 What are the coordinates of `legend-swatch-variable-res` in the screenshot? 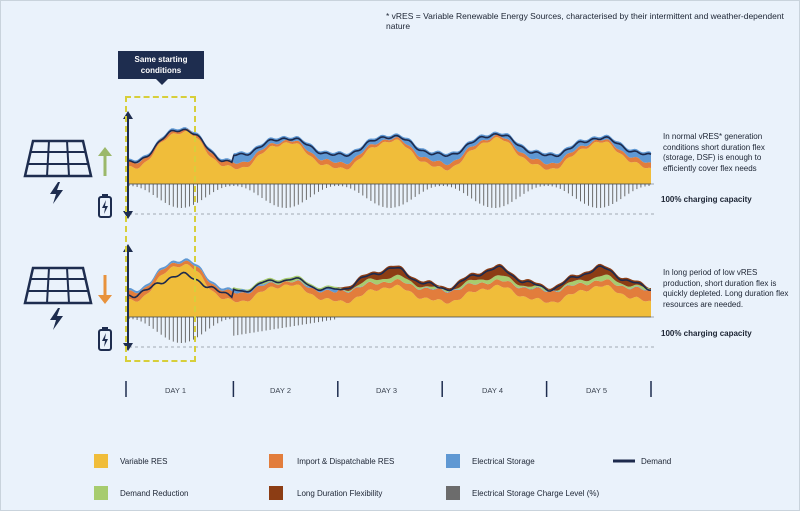 It's located at (101, 461).